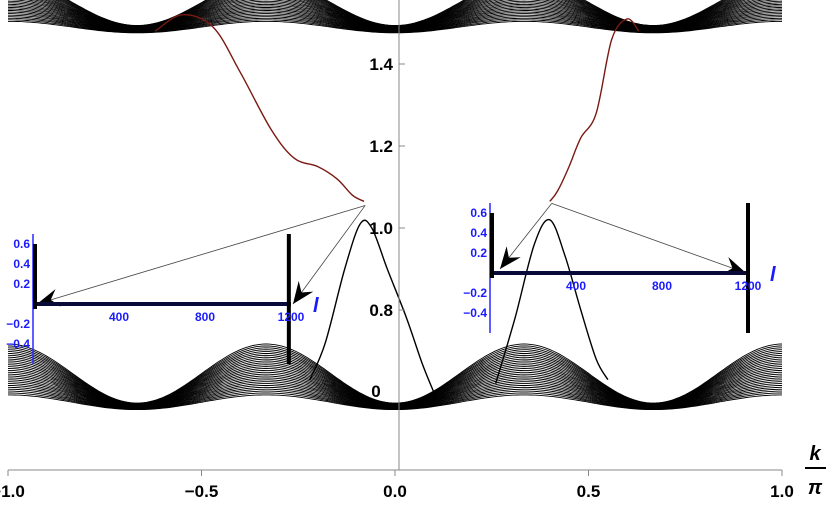  What do you see at coordinates (589, 491) in the screenshot?
I see `x-tick-label: 0.5` at bounding box center [589, 491].